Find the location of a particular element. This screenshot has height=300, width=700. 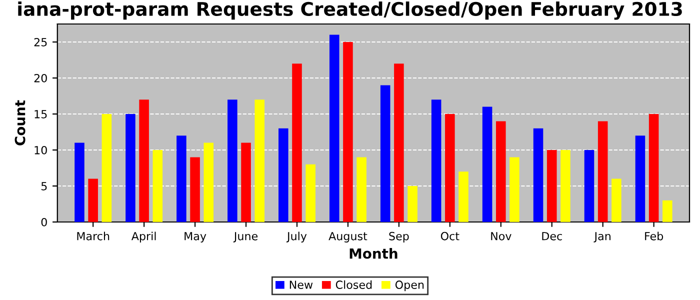

y-tick-label: 0 is located at coordinates (44, 222).